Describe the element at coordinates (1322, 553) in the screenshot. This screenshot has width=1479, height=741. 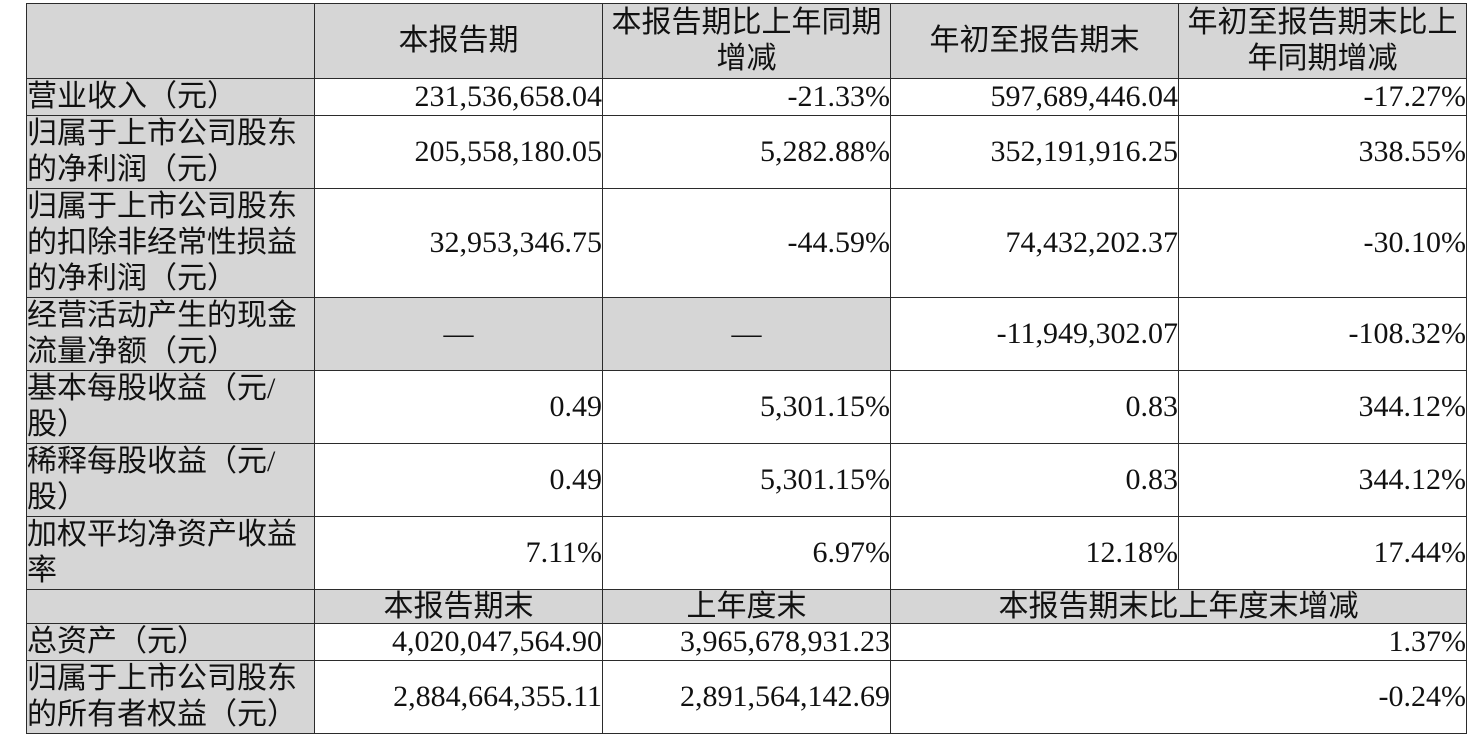
I see `cell-value: 17.44%` at that location.